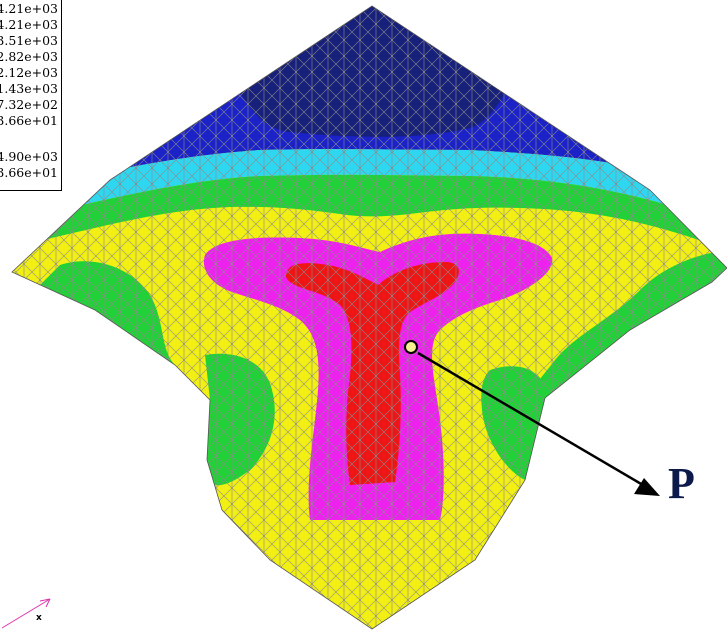 Image resolution: width=727 pixels, height=631 pixels. What do you see at coordinates (29, 40) in the screenshot?
I see `legend-level-3: 3.51e+03` at bounding box center [29, 40].